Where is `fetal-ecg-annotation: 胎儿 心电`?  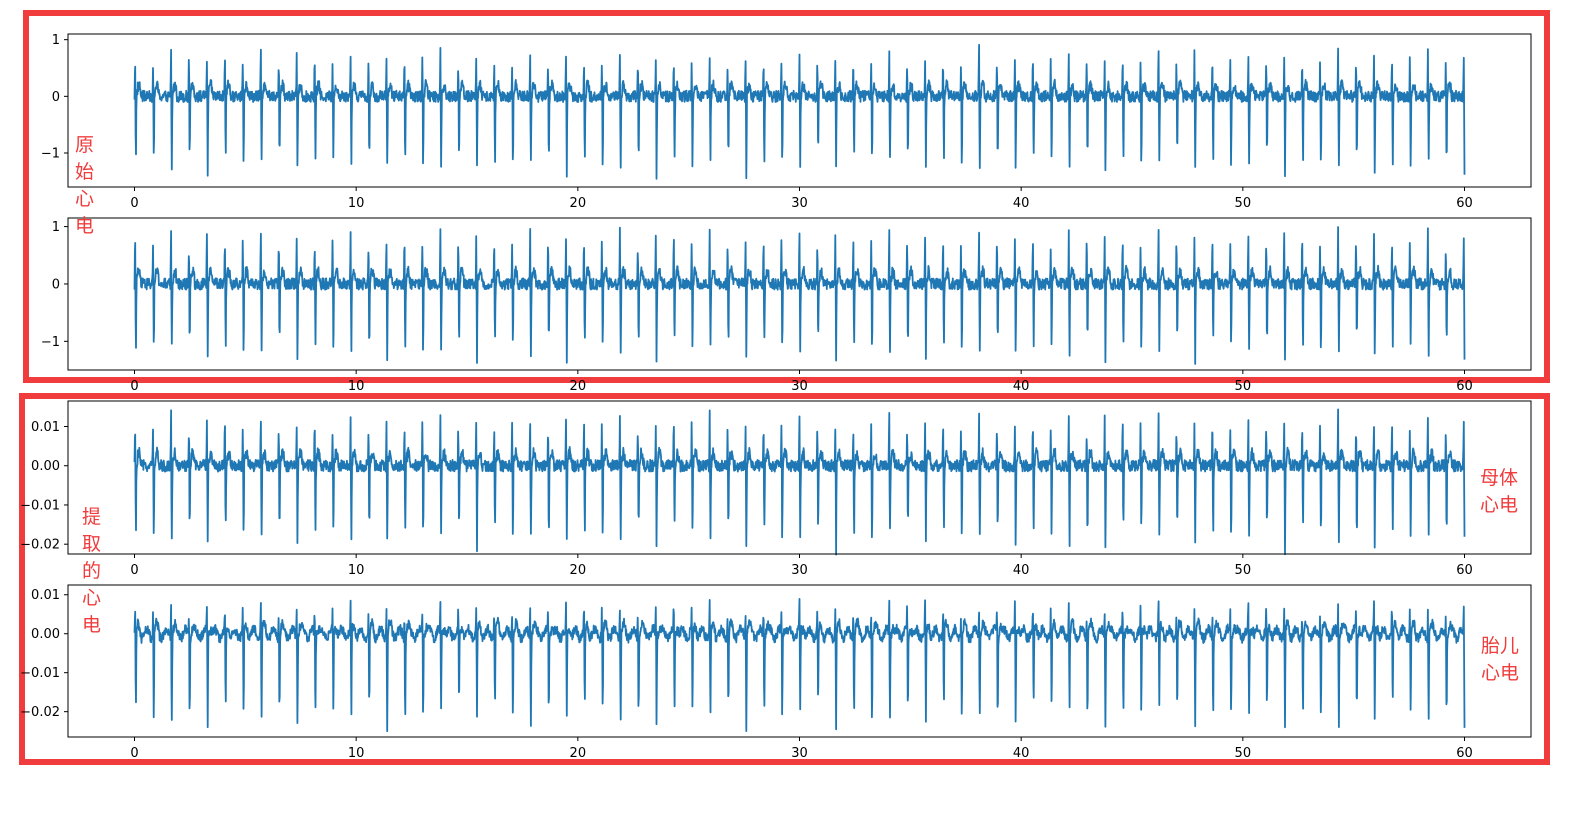
fetal-ecg-annotation: 胎儿 心电 is located at coordinates (1500, 659).